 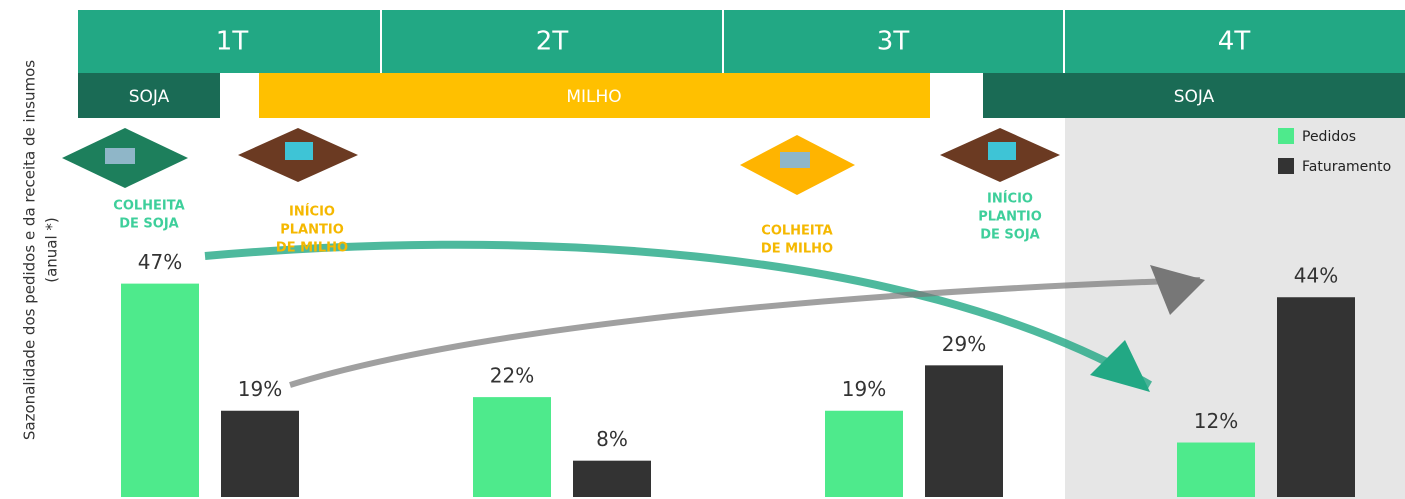 I want to click on value-label: 47%, so click(x=160, y=262).